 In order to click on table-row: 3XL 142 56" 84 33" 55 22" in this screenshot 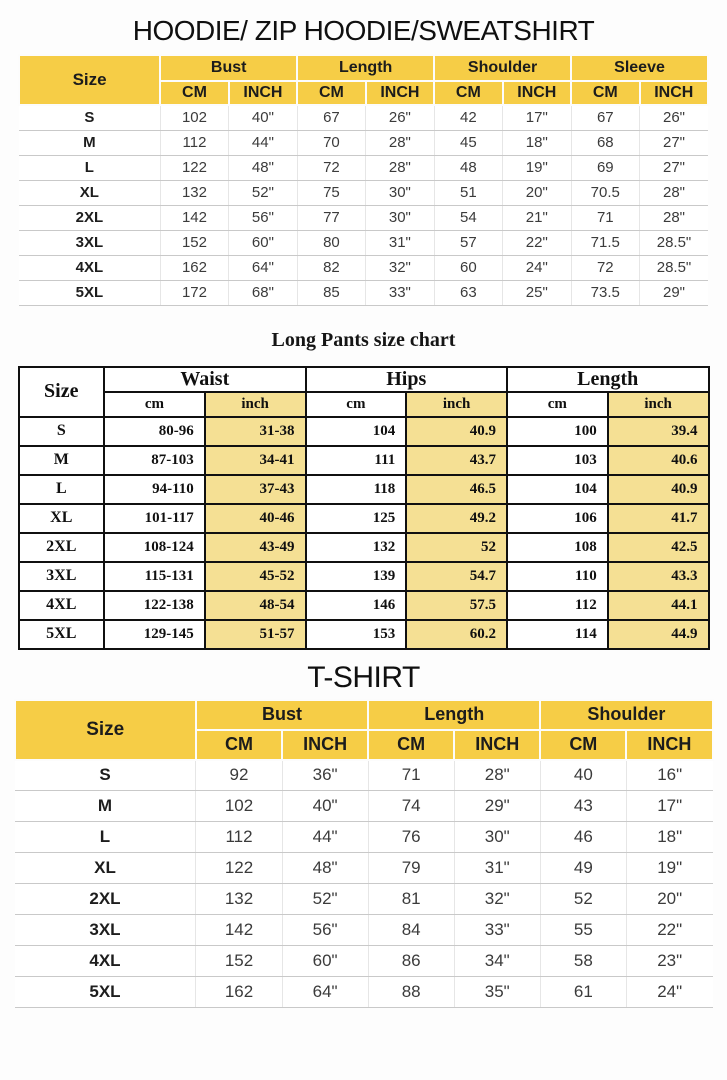, I will do `click(363, 930)`.